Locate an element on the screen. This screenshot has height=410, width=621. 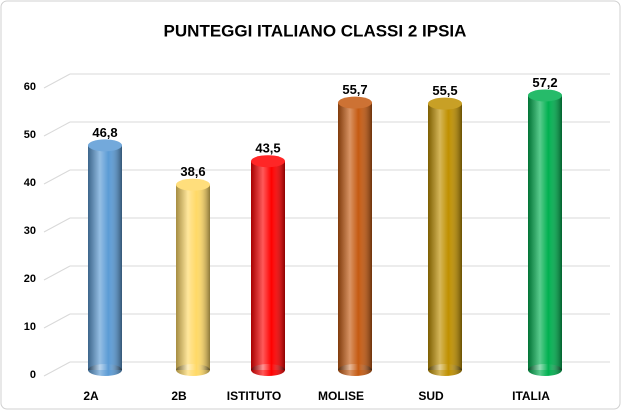
value-label: 55,7 is located at coordinates (354, 89).